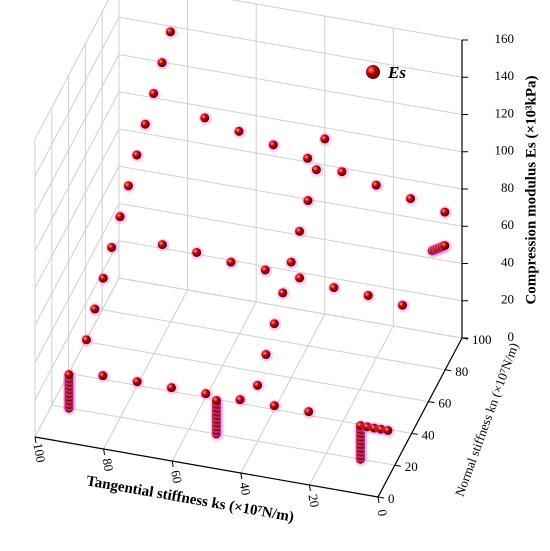 This screenshot has height=551, width=550. Describe the element at coordinates (373, 72) in the screenshot. I see `legend-marker` at that location.